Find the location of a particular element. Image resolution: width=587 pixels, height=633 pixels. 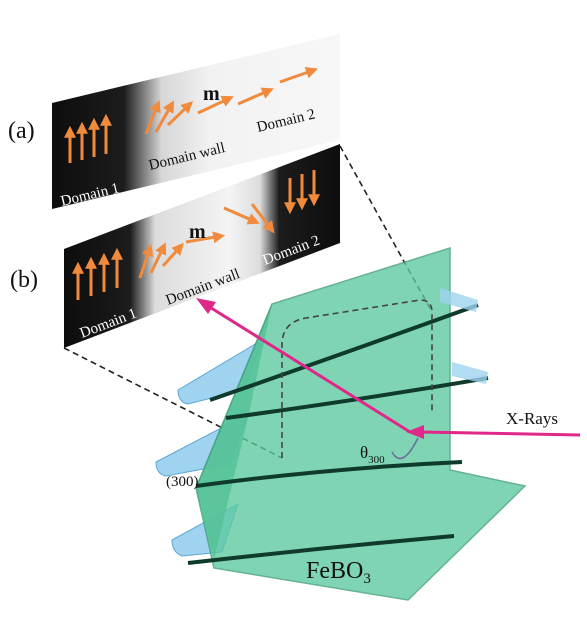

angle-label: θ300 is located at coordinates (372, 454).